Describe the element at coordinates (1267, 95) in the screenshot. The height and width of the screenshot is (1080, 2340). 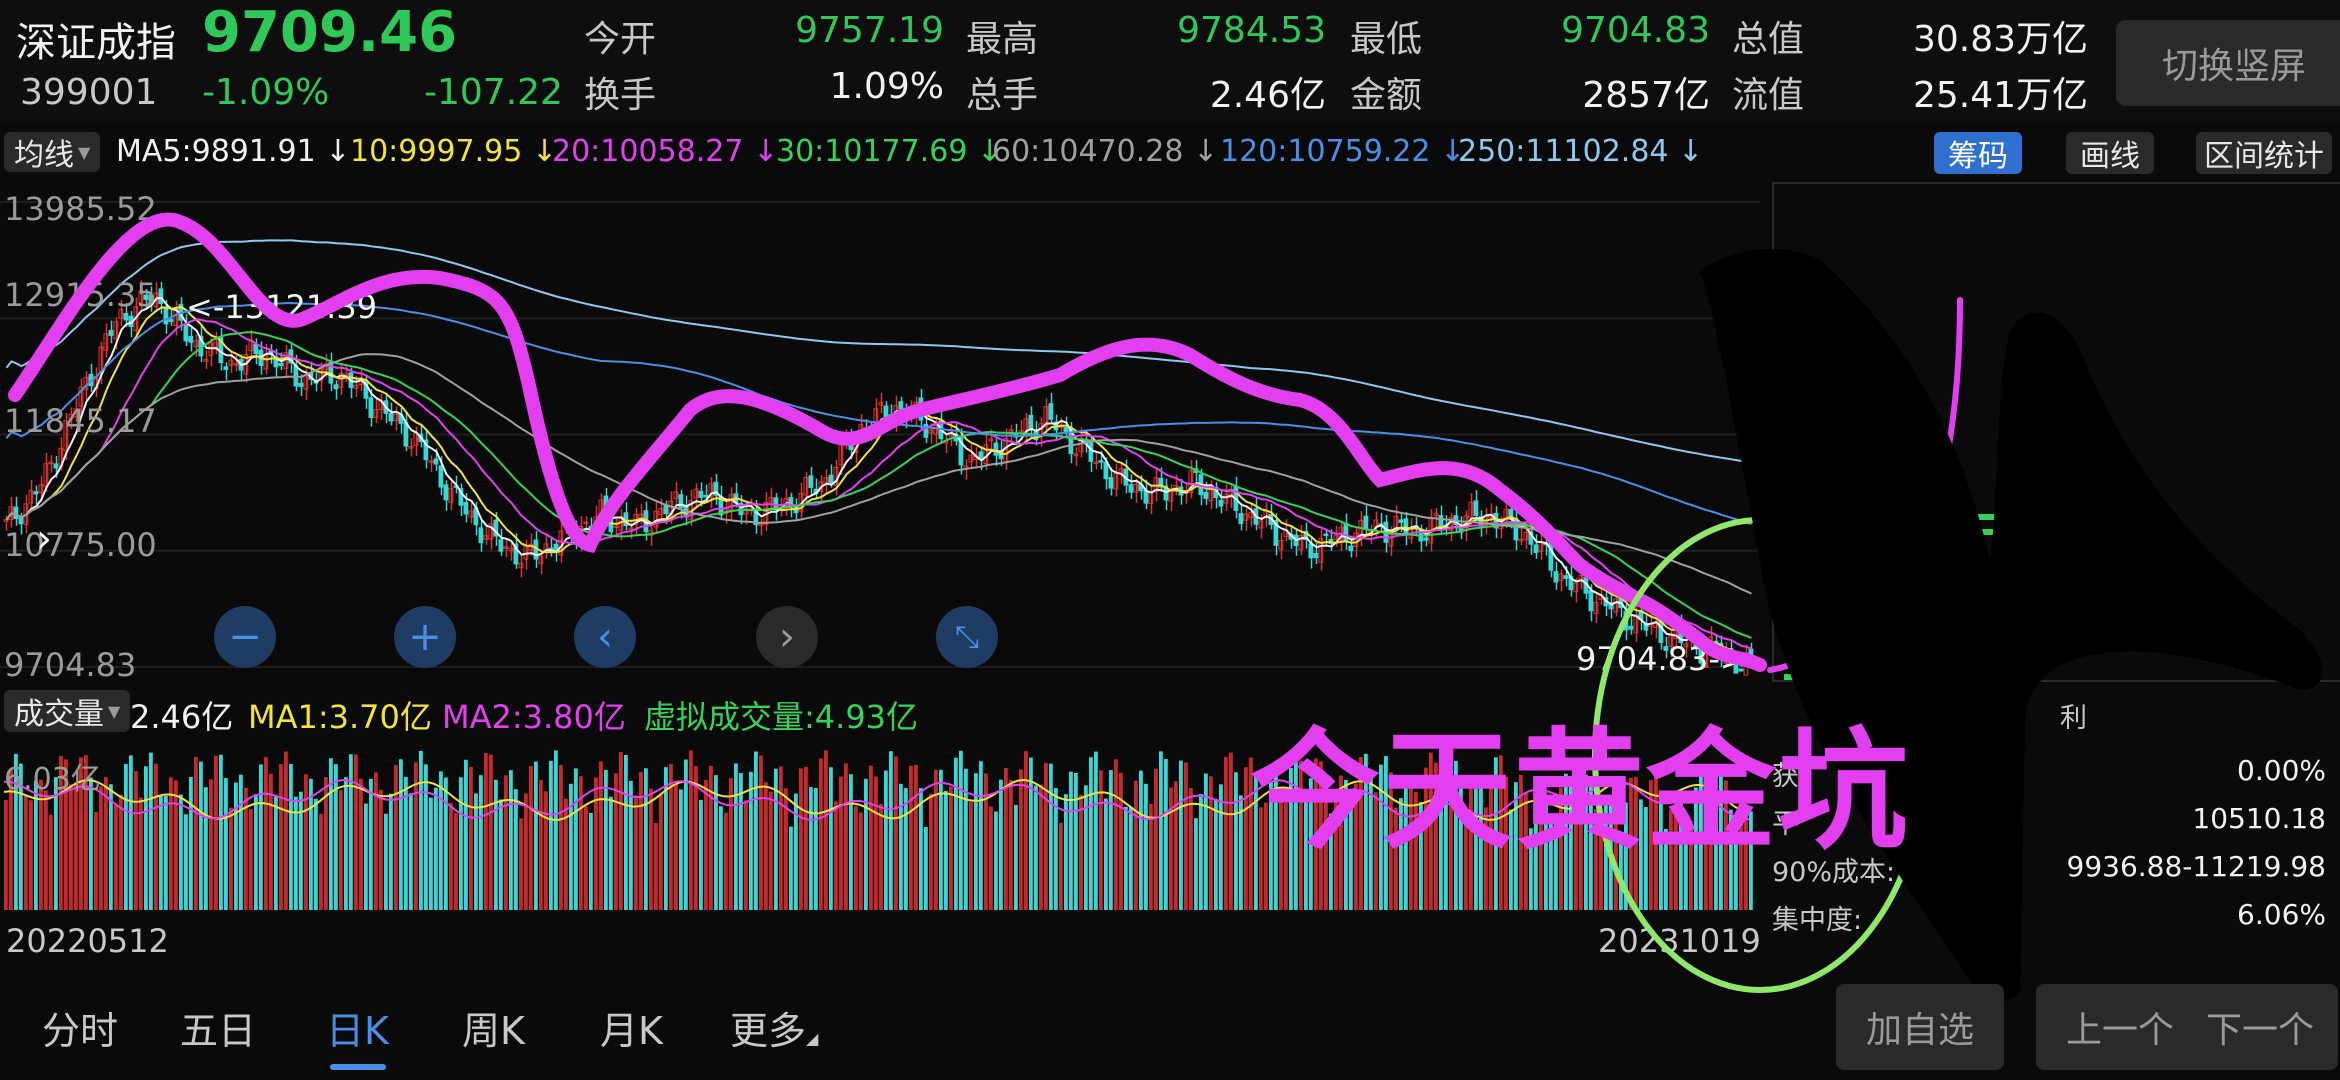
I see `stat-value: 2.46亿` at that location.